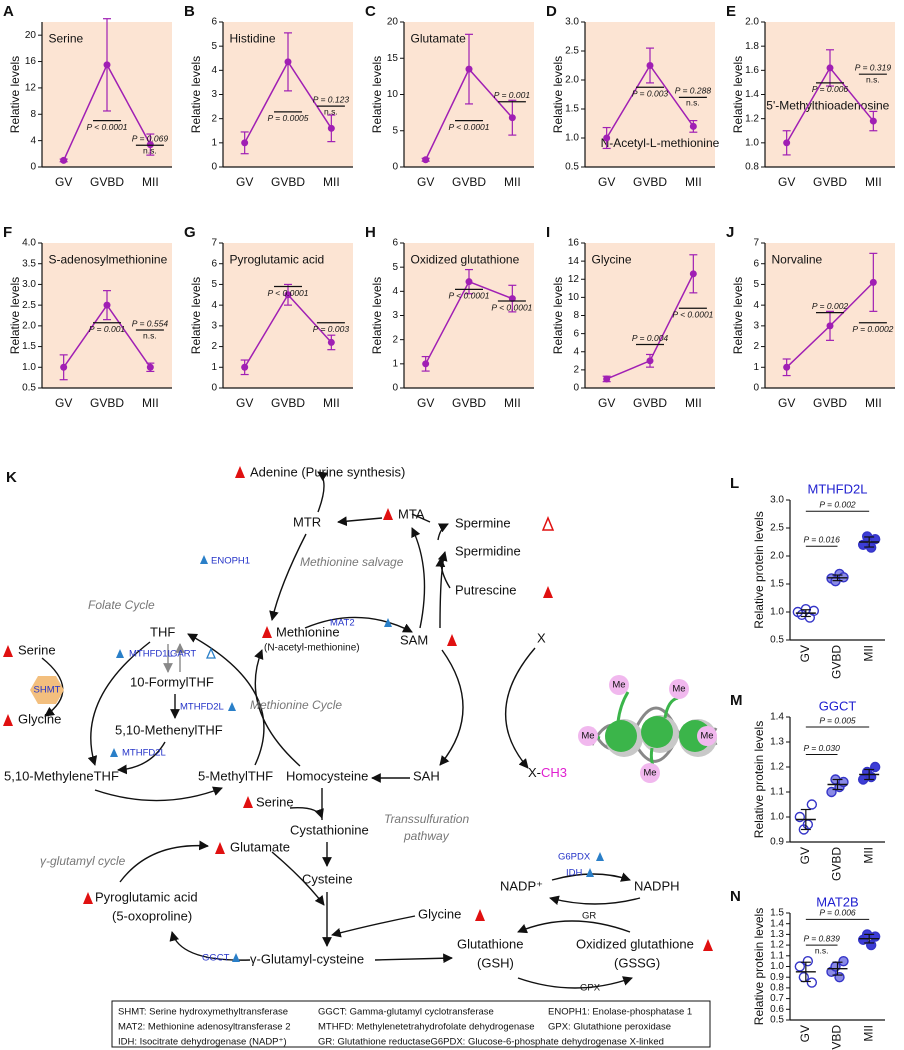  What do you see at coordinates (752, 46) in the screenshot?
I see `y-tick-label: 1.8` at bounding box center [752, 46].